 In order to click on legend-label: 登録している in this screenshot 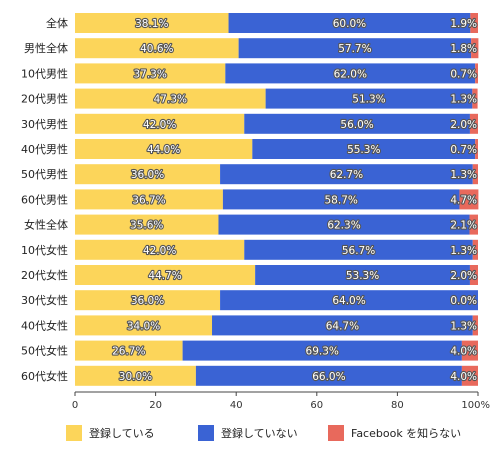, I will do `click(122, 433)`.